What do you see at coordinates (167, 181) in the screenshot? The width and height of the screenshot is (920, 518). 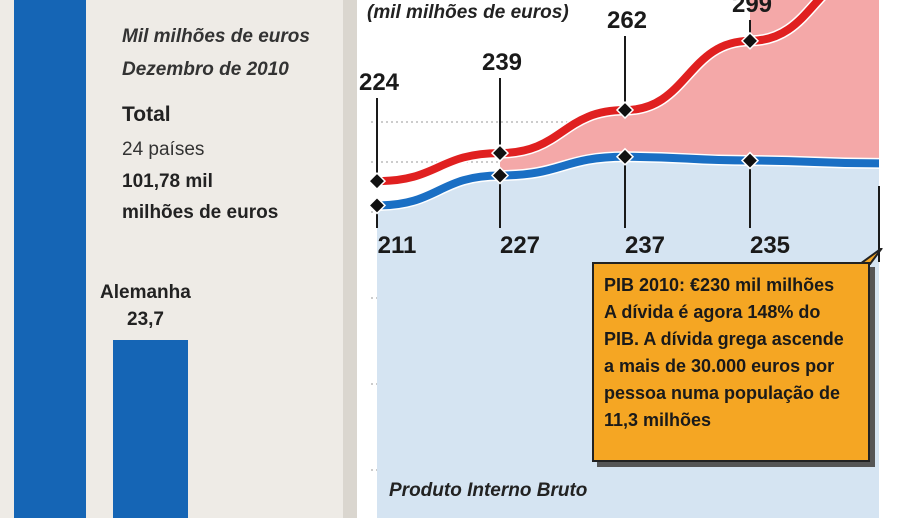 I see `total-value-line1: 101,78 mil` at bounding box center [167, 181].